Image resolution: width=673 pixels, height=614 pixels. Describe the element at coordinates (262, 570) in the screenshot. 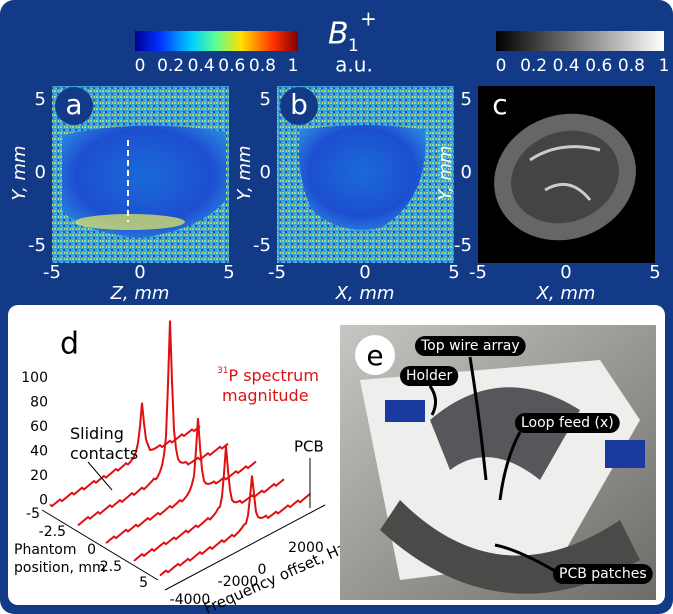

I see `frequency-tick-label: 0` at that location.